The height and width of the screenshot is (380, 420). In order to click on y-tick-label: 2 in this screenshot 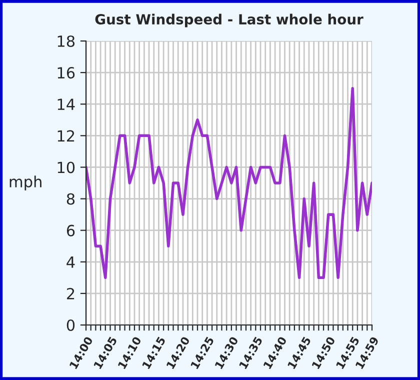, I will do `click(70, 294)`.